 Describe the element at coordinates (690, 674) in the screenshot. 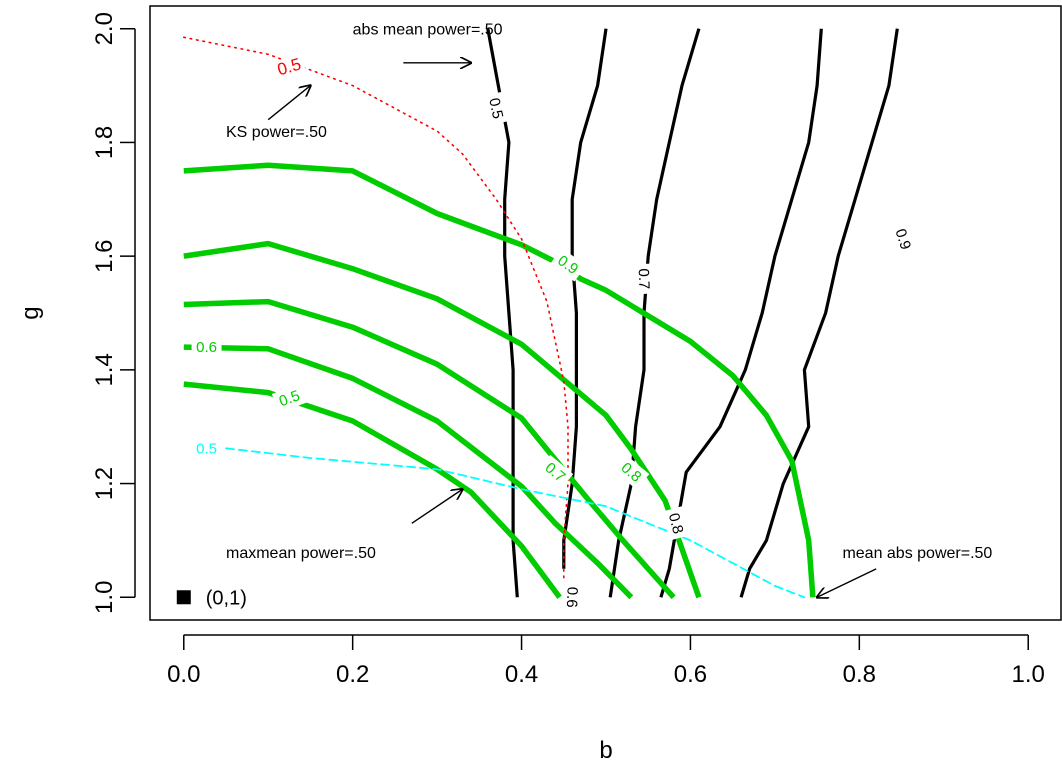

I see `x-tick-label: 0.6` at that location.